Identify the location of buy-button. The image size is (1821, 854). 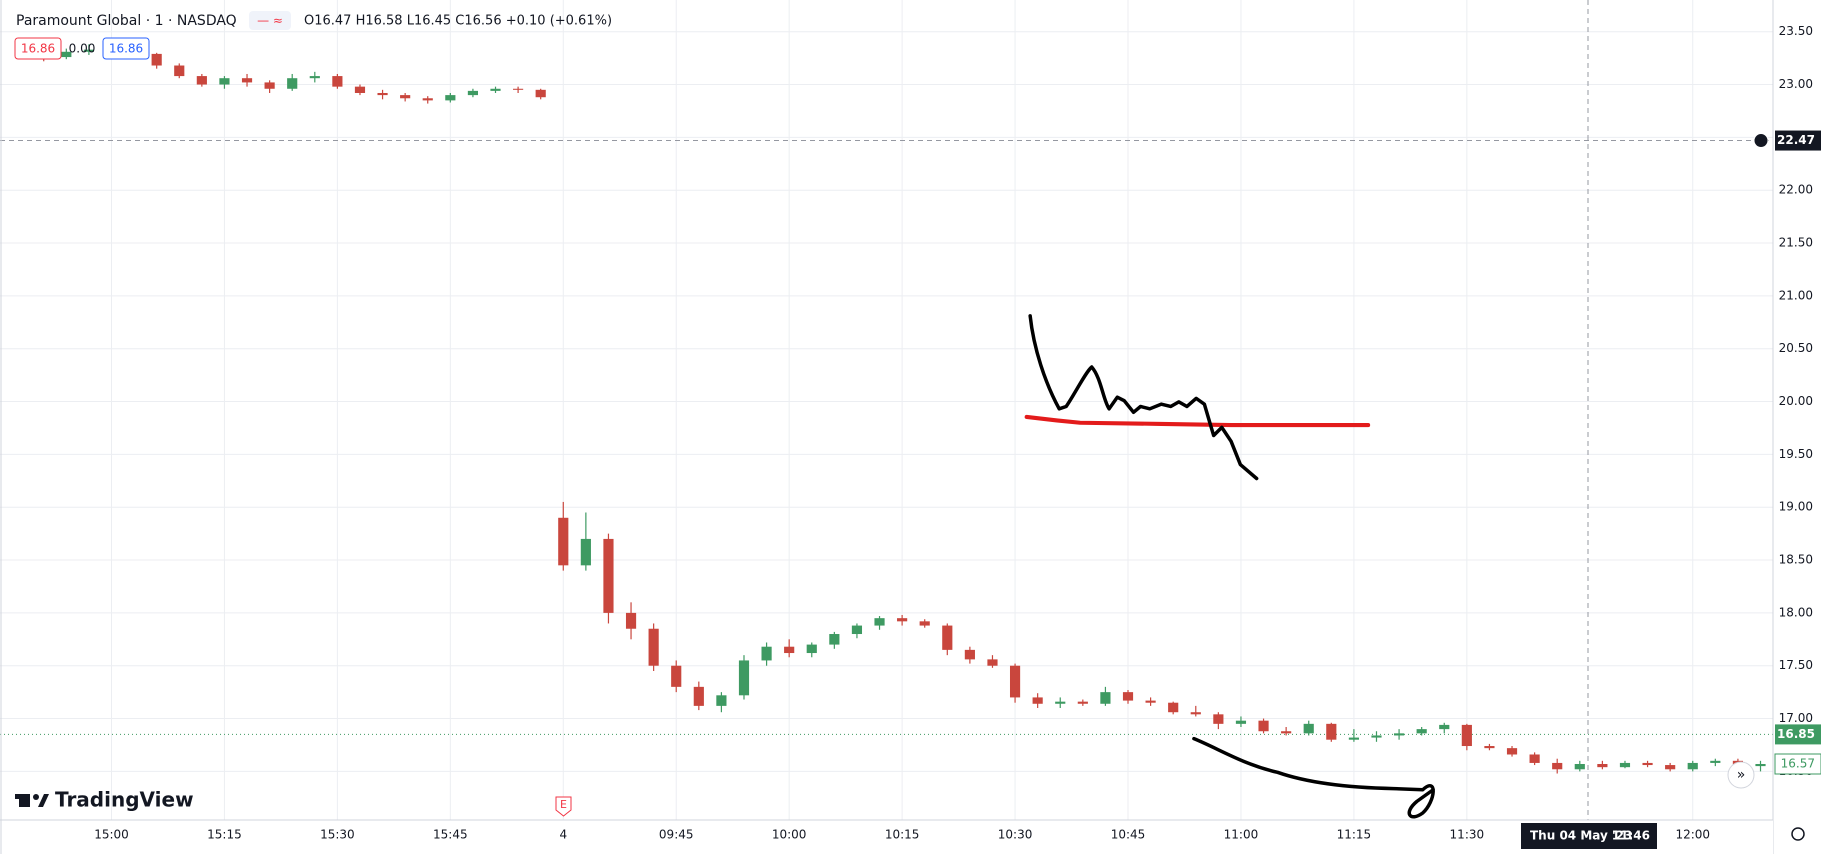
(126, 48).